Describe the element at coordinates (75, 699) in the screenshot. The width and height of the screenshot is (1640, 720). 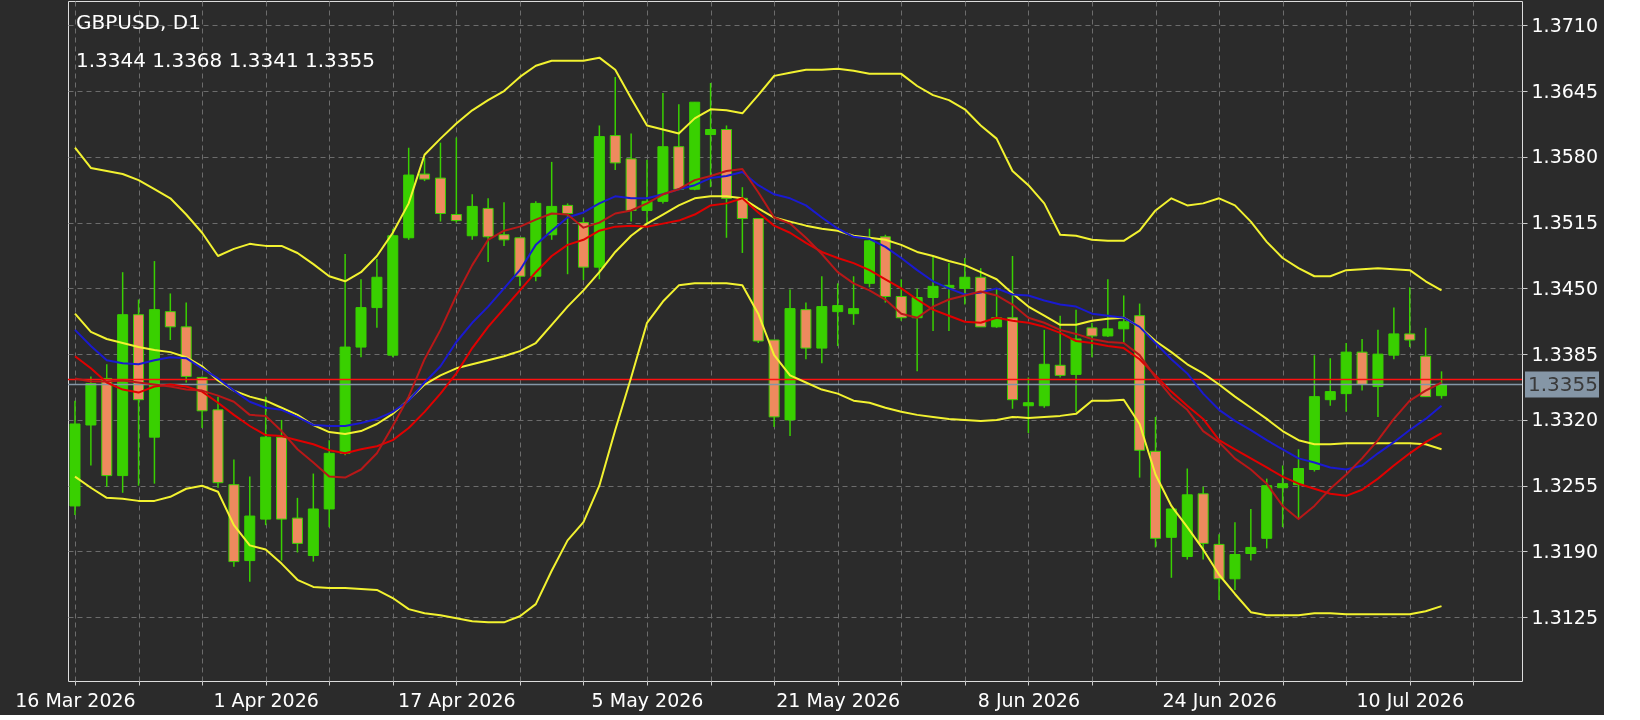
I see `x-tick-label: 16 Mar 2026` at that location.